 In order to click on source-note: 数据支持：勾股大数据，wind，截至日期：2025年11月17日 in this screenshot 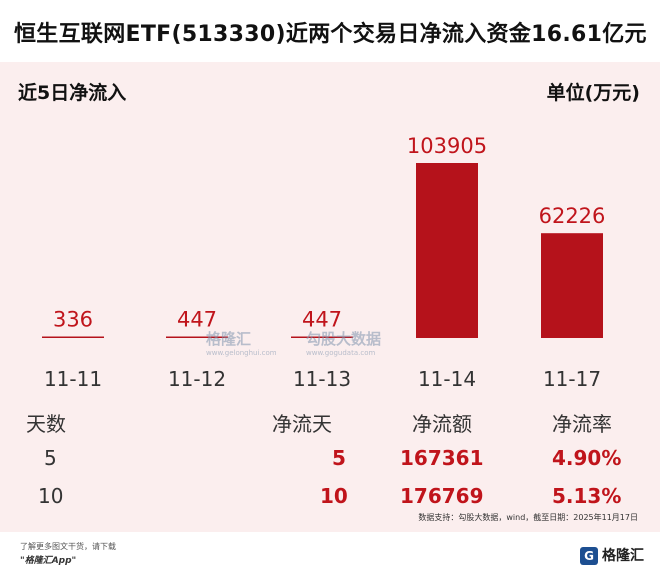, I will do `click(528, 517)`.